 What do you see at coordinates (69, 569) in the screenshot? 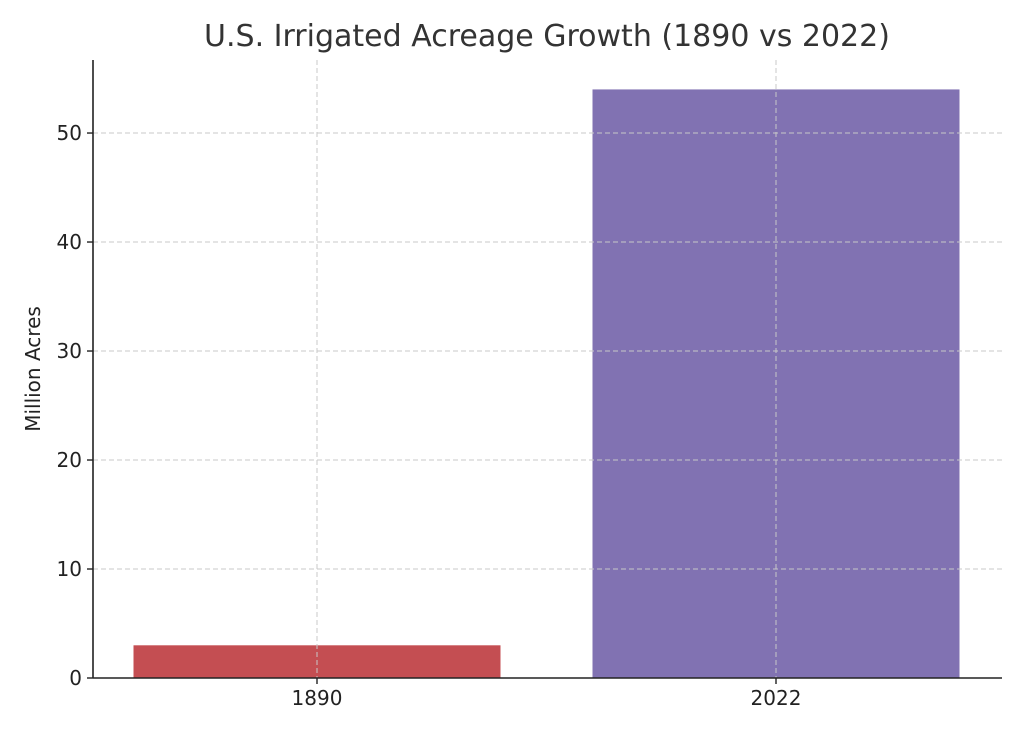
I see `y-tick-label: 10` at bounding box center [69, 569].